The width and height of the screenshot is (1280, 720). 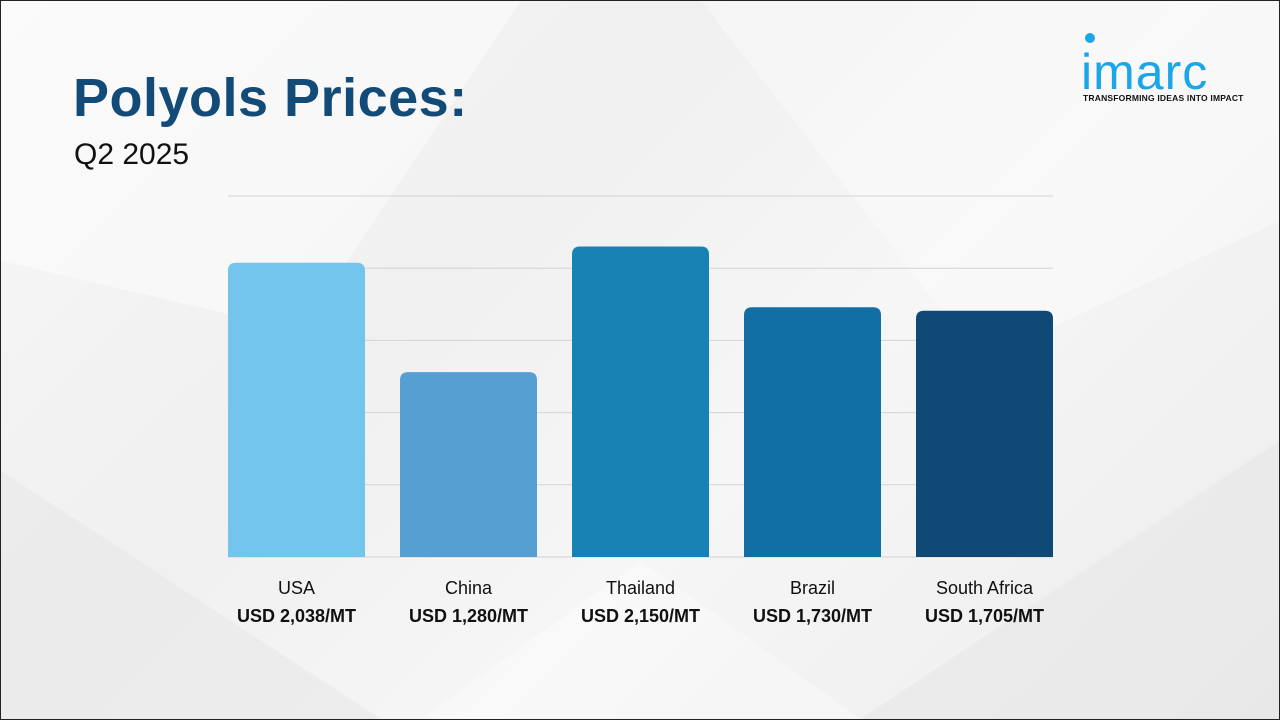 What do you see at coordinates (1163, 98) in the screenshot?
I see `logo-tagline: TRANSFORMING IDEAS INTO IMPACT` at bounding box center [1163, 98].